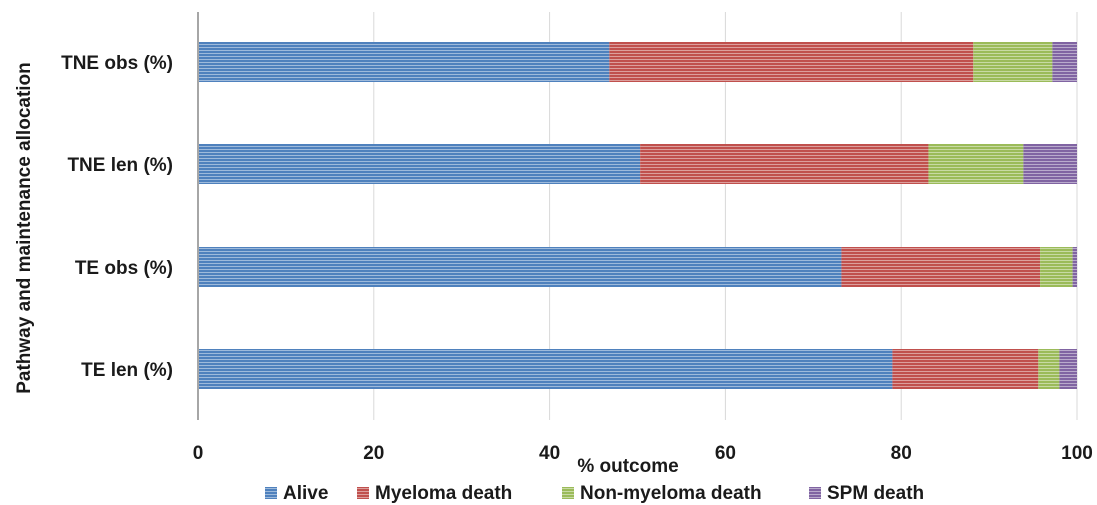 Image resolution: width=1097 pixels, height=505 pixels. Describe the element at coordinates (198, 453) in the screenshot. I see `x-tick-label: 0` at that location.